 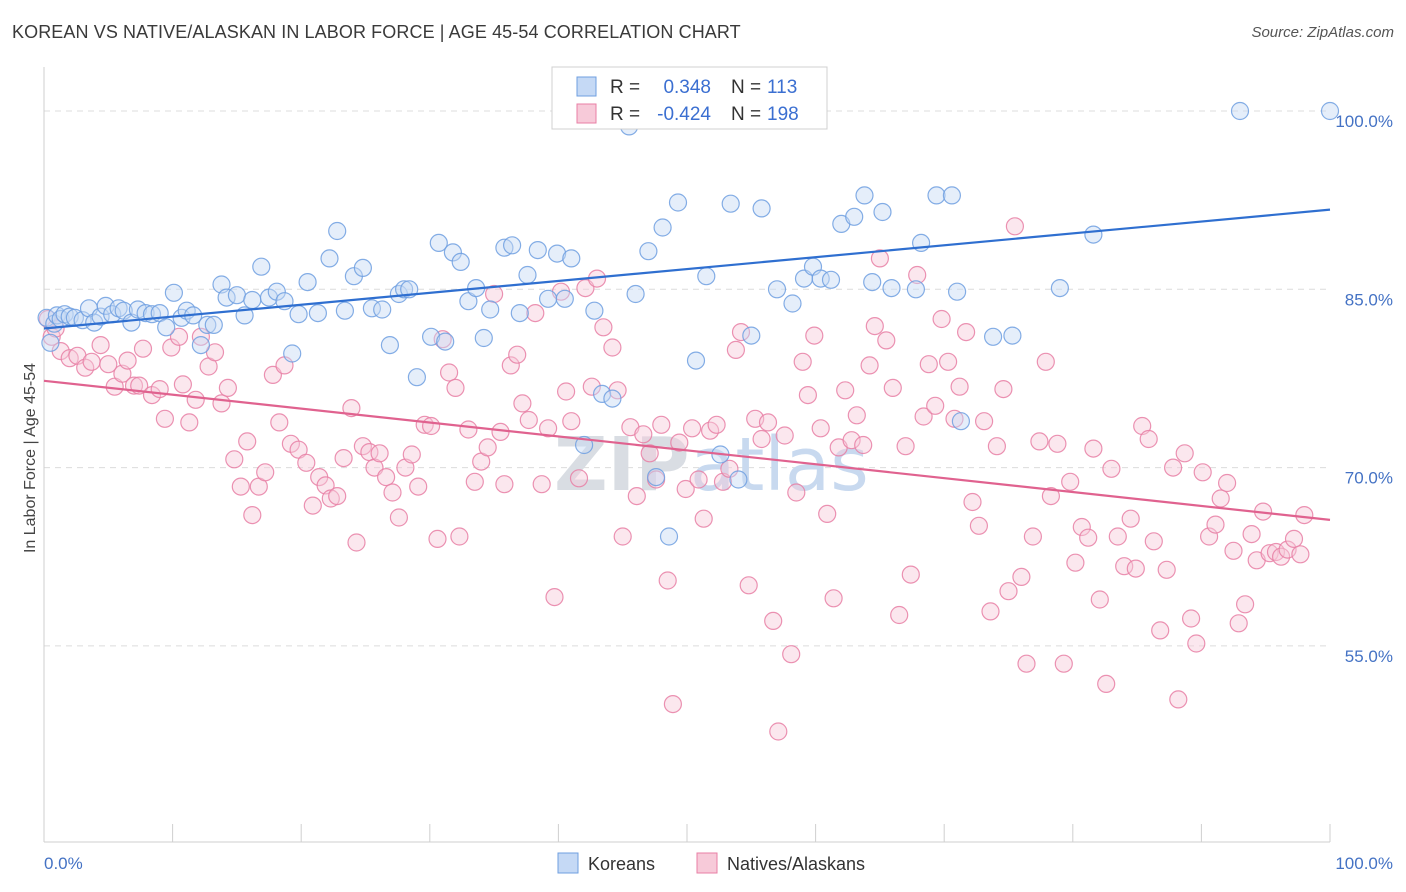 I want to click on watermark-zip: ZIP, so click(x=621, y=465).